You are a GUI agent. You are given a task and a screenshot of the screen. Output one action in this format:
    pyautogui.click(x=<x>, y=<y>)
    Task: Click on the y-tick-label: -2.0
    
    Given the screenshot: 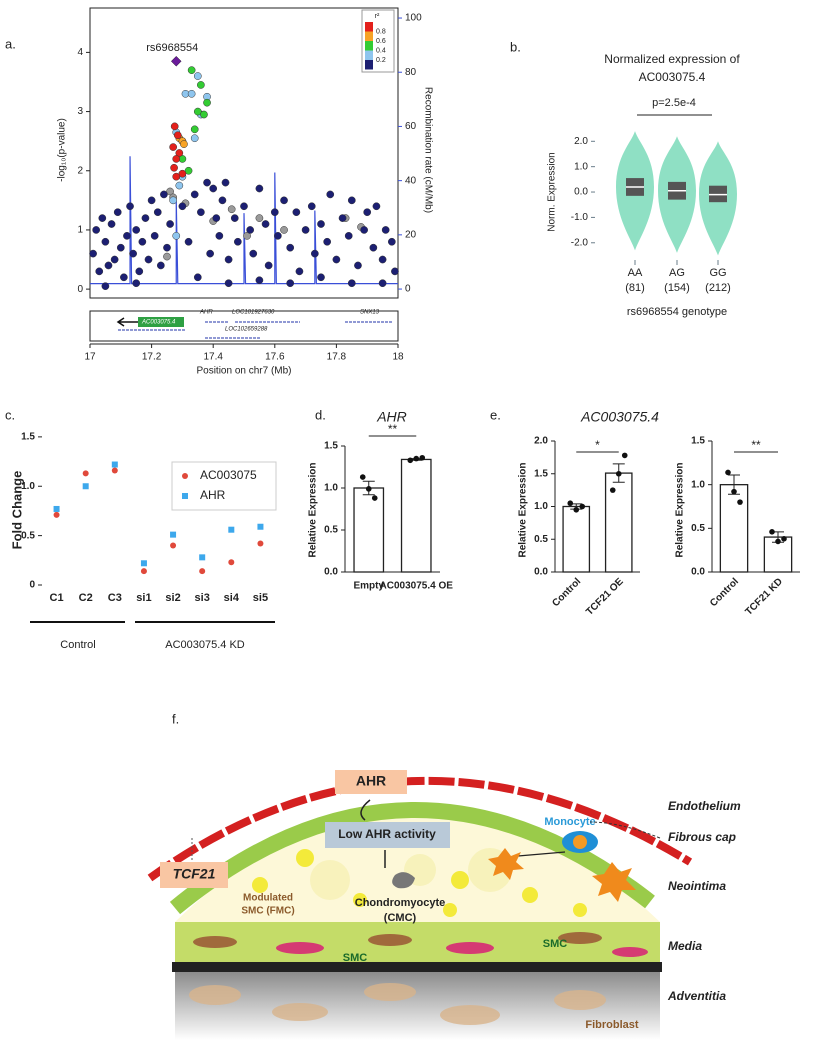 What is the action you would take?
    pyautogui.click(x=580, y=242)
    